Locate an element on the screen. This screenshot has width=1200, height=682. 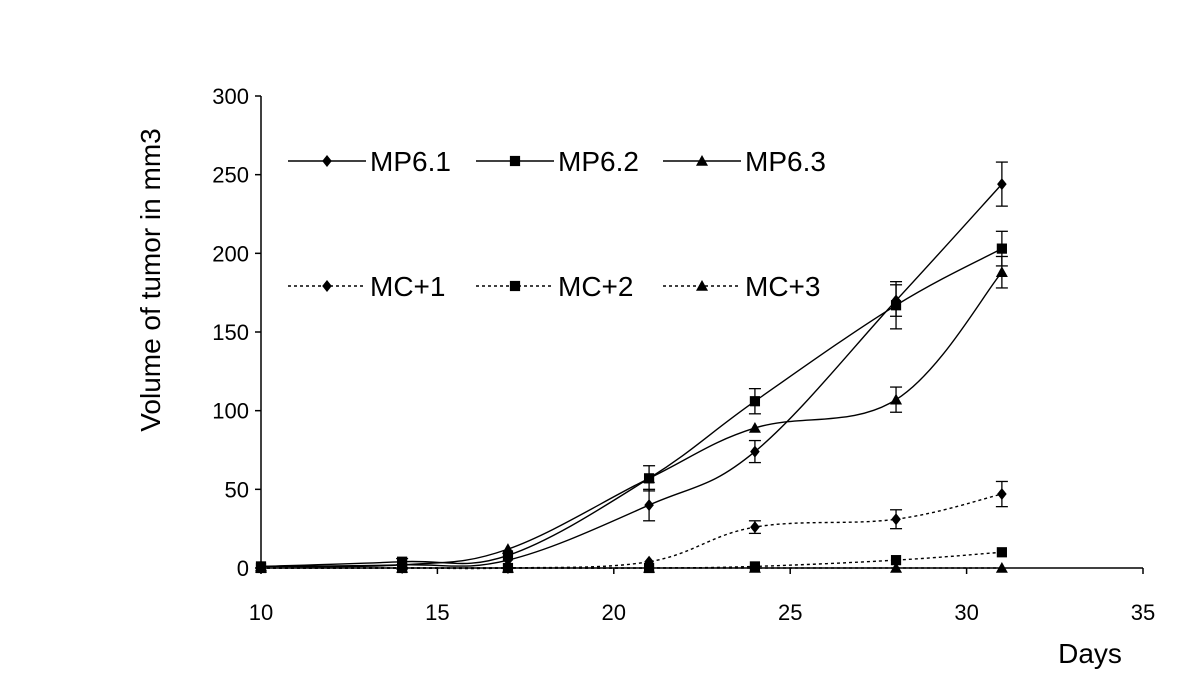
legend-item: MP6.3 is located at coordinates (744, 161).